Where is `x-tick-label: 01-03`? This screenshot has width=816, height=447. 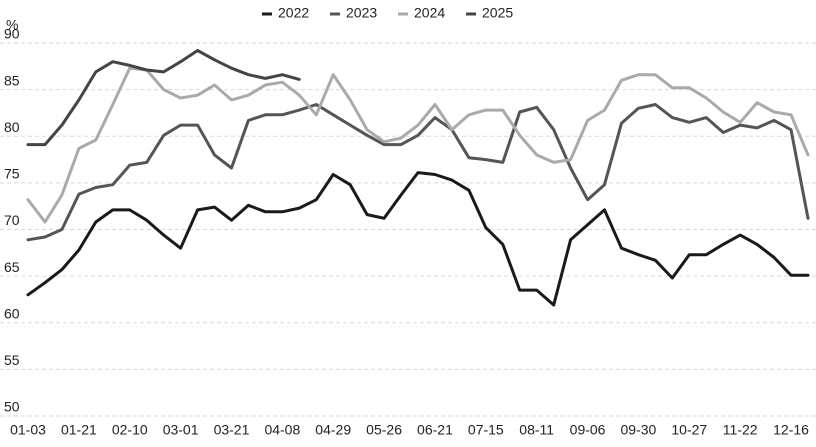 x-tick-label: 01-03 is located at coordinates (28, 430).